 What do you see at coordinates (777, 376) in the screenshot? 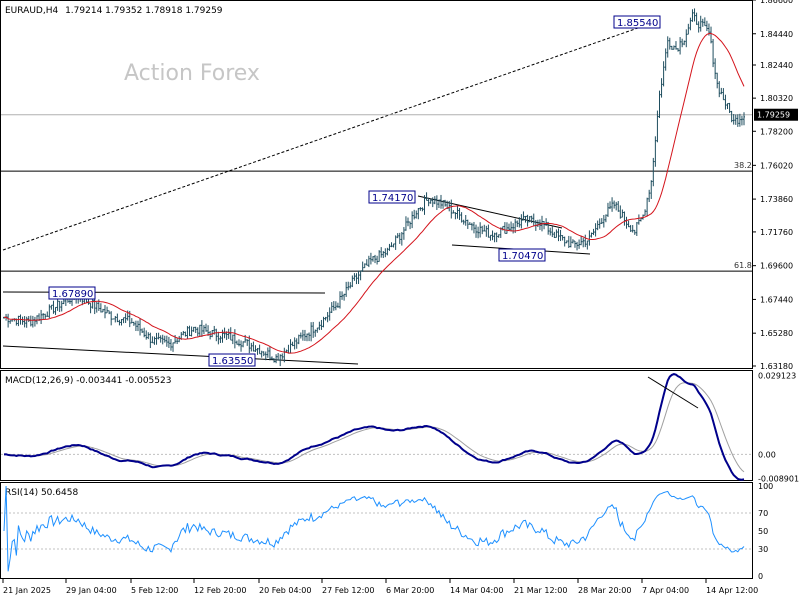
I see `macd-axis-label: 0.029123` at bounding box center [777, 376].